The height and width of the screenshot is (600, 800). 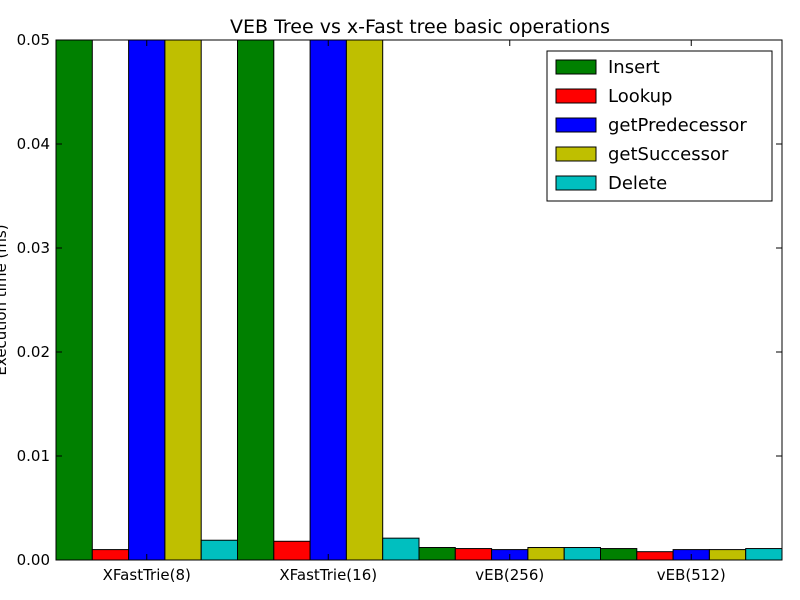 What do you see at coordinates (668, 154) in the screenshot?
I see `legend-label-getsuccessor: getSuccessor` at bounding box center [668, 154].